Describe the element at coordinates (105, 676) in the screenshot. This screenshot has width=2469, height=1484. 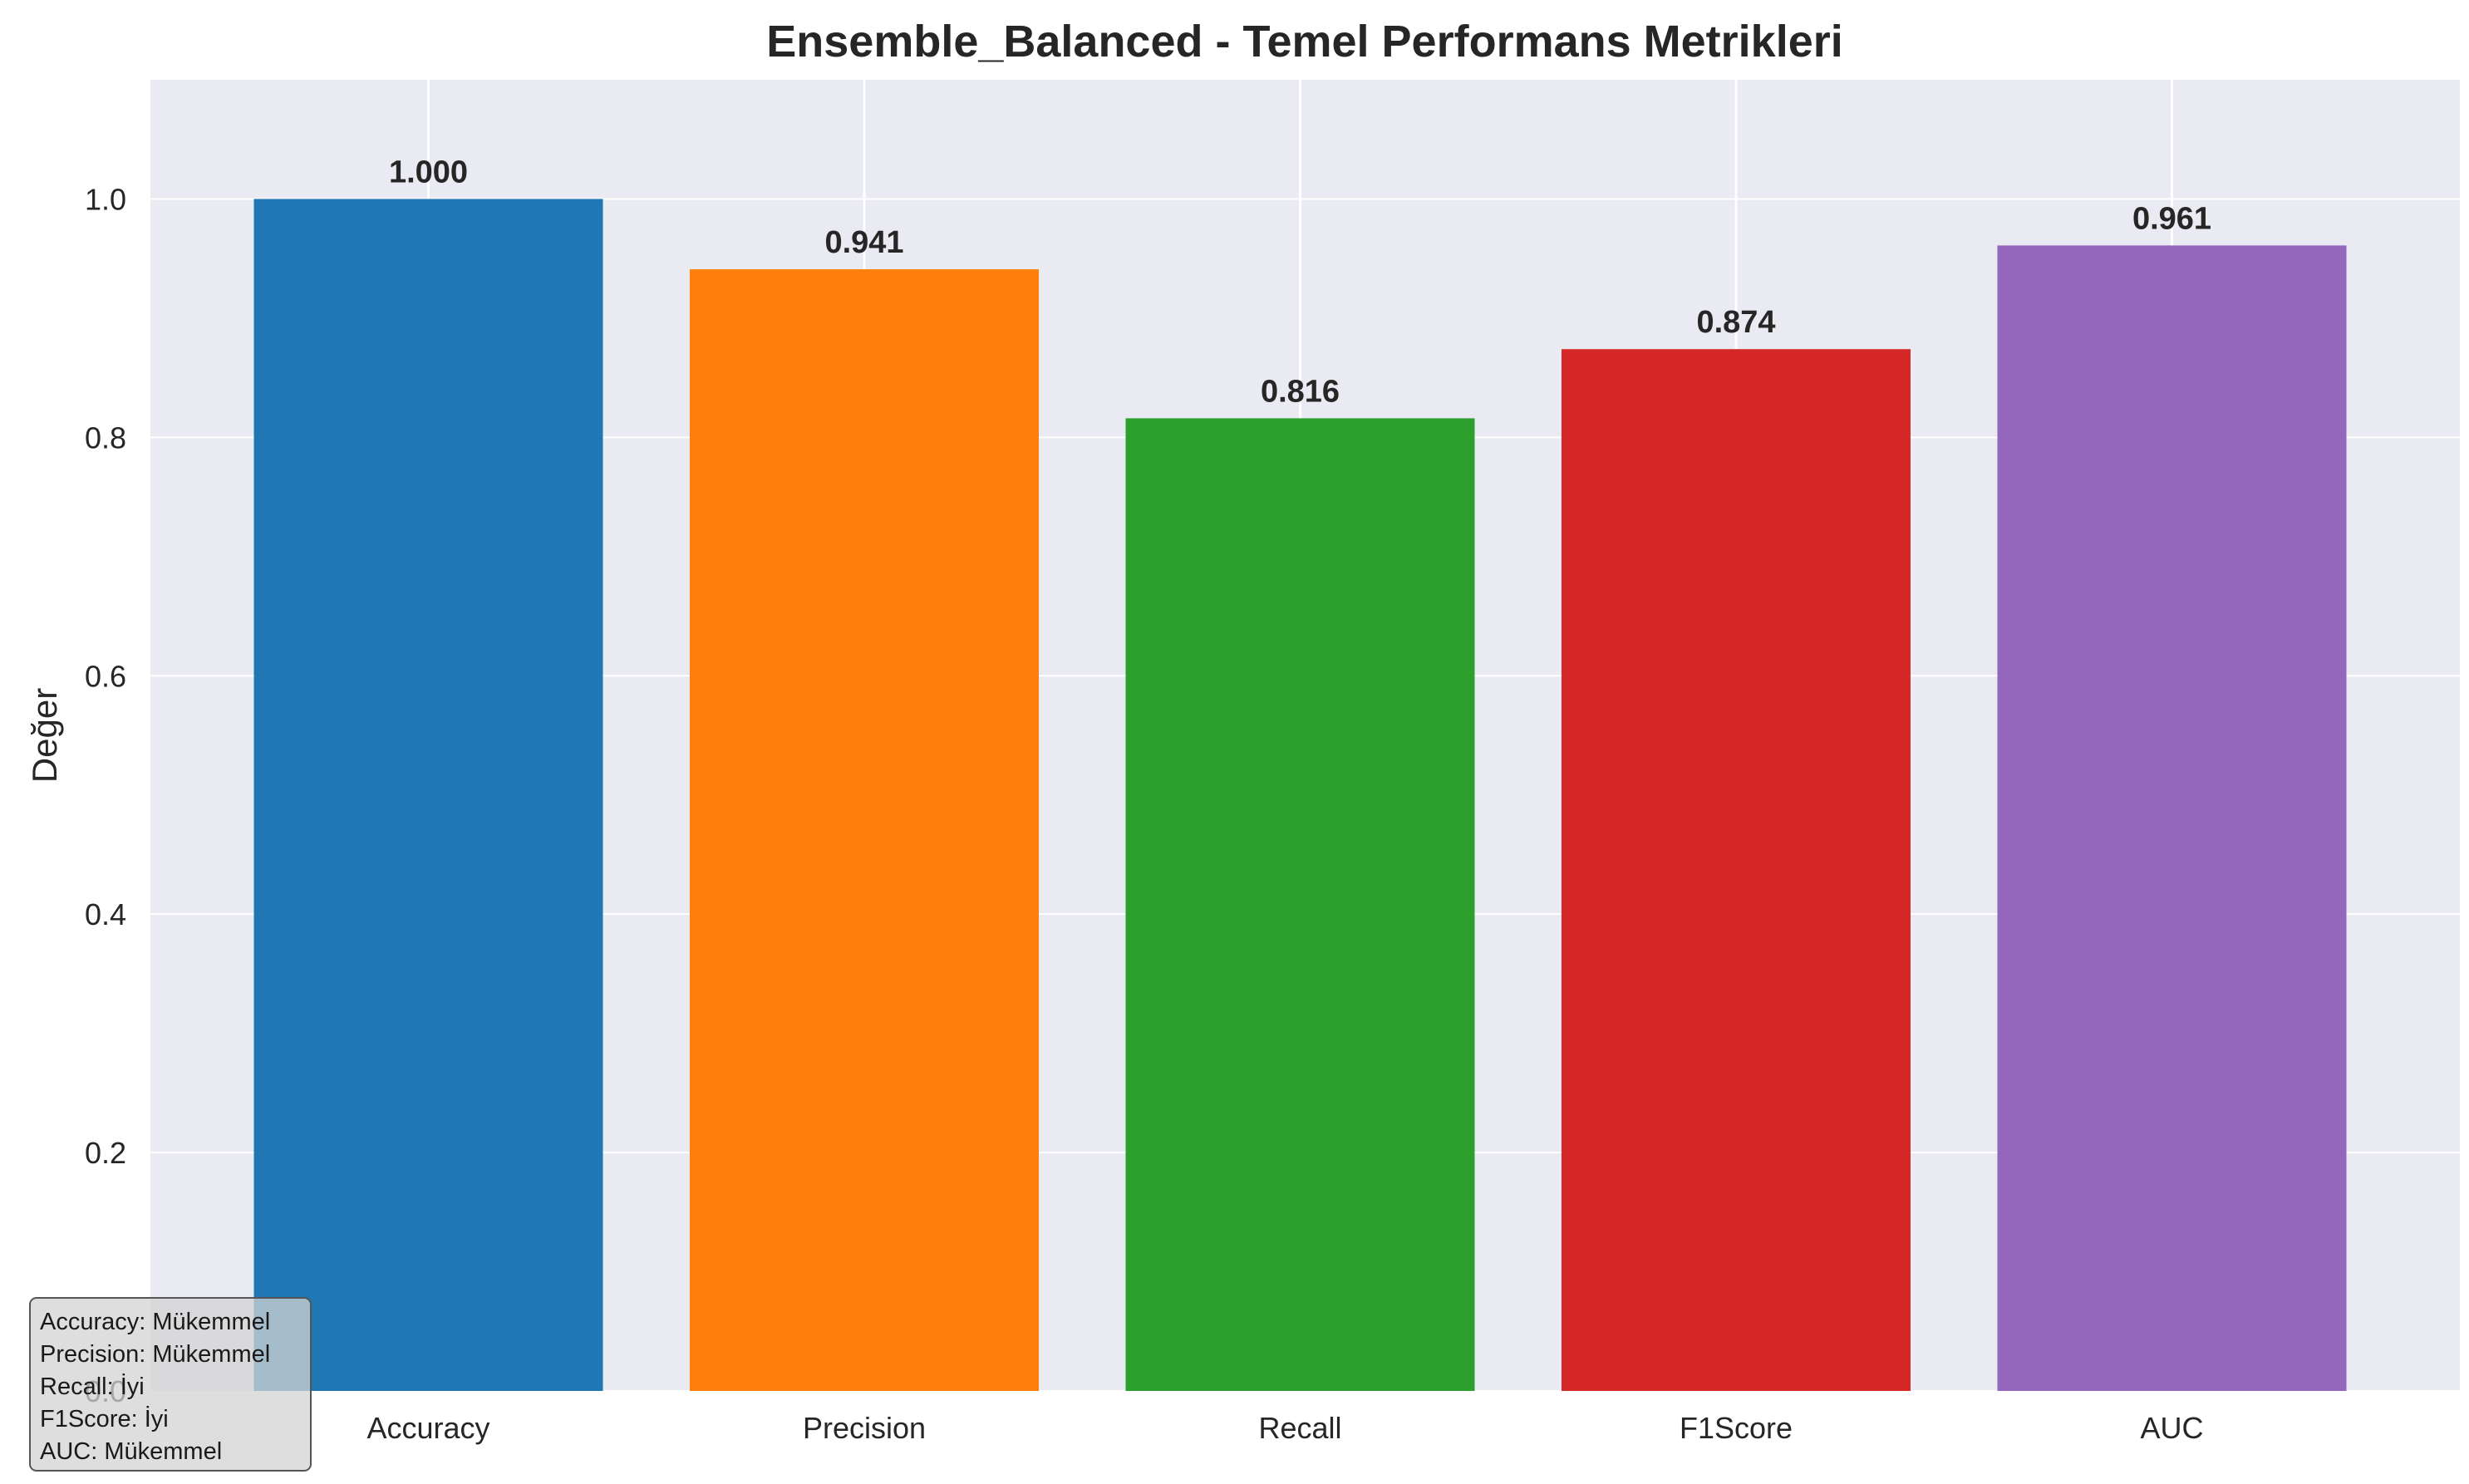
I see `y-tick-label: 0.6` at that location.